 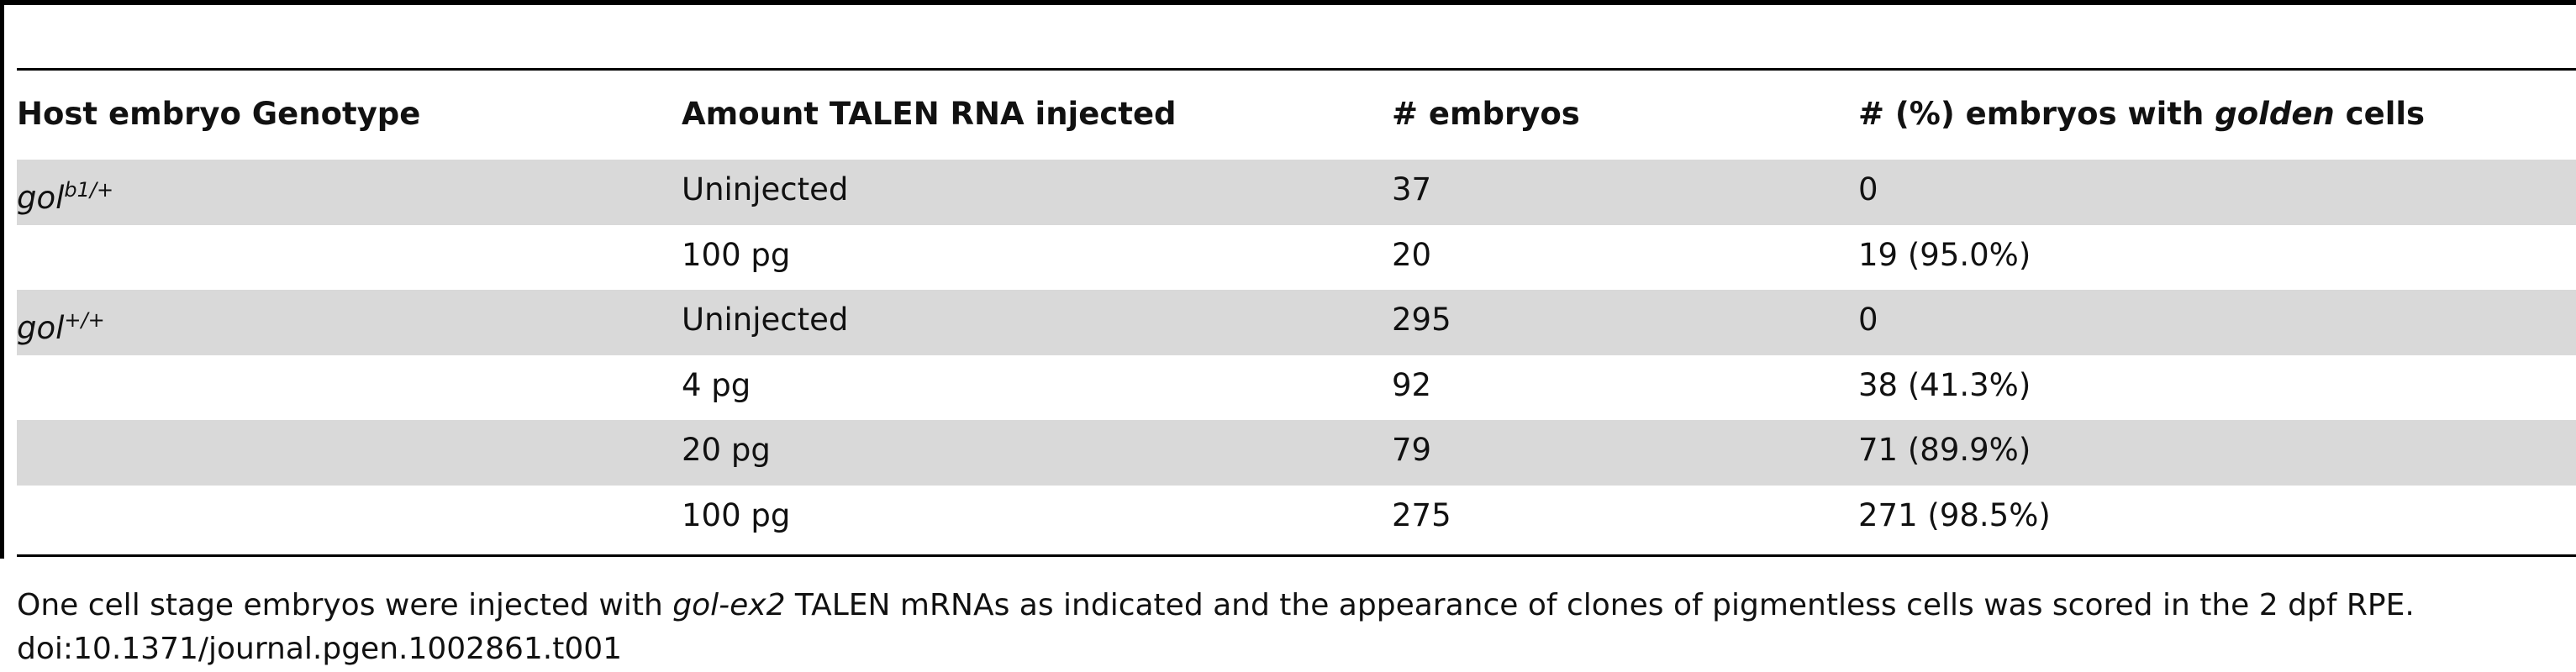 I want to click on doi: doi:10.1371/journal.pgen.1002861.t001, so click(x=320, y=649).